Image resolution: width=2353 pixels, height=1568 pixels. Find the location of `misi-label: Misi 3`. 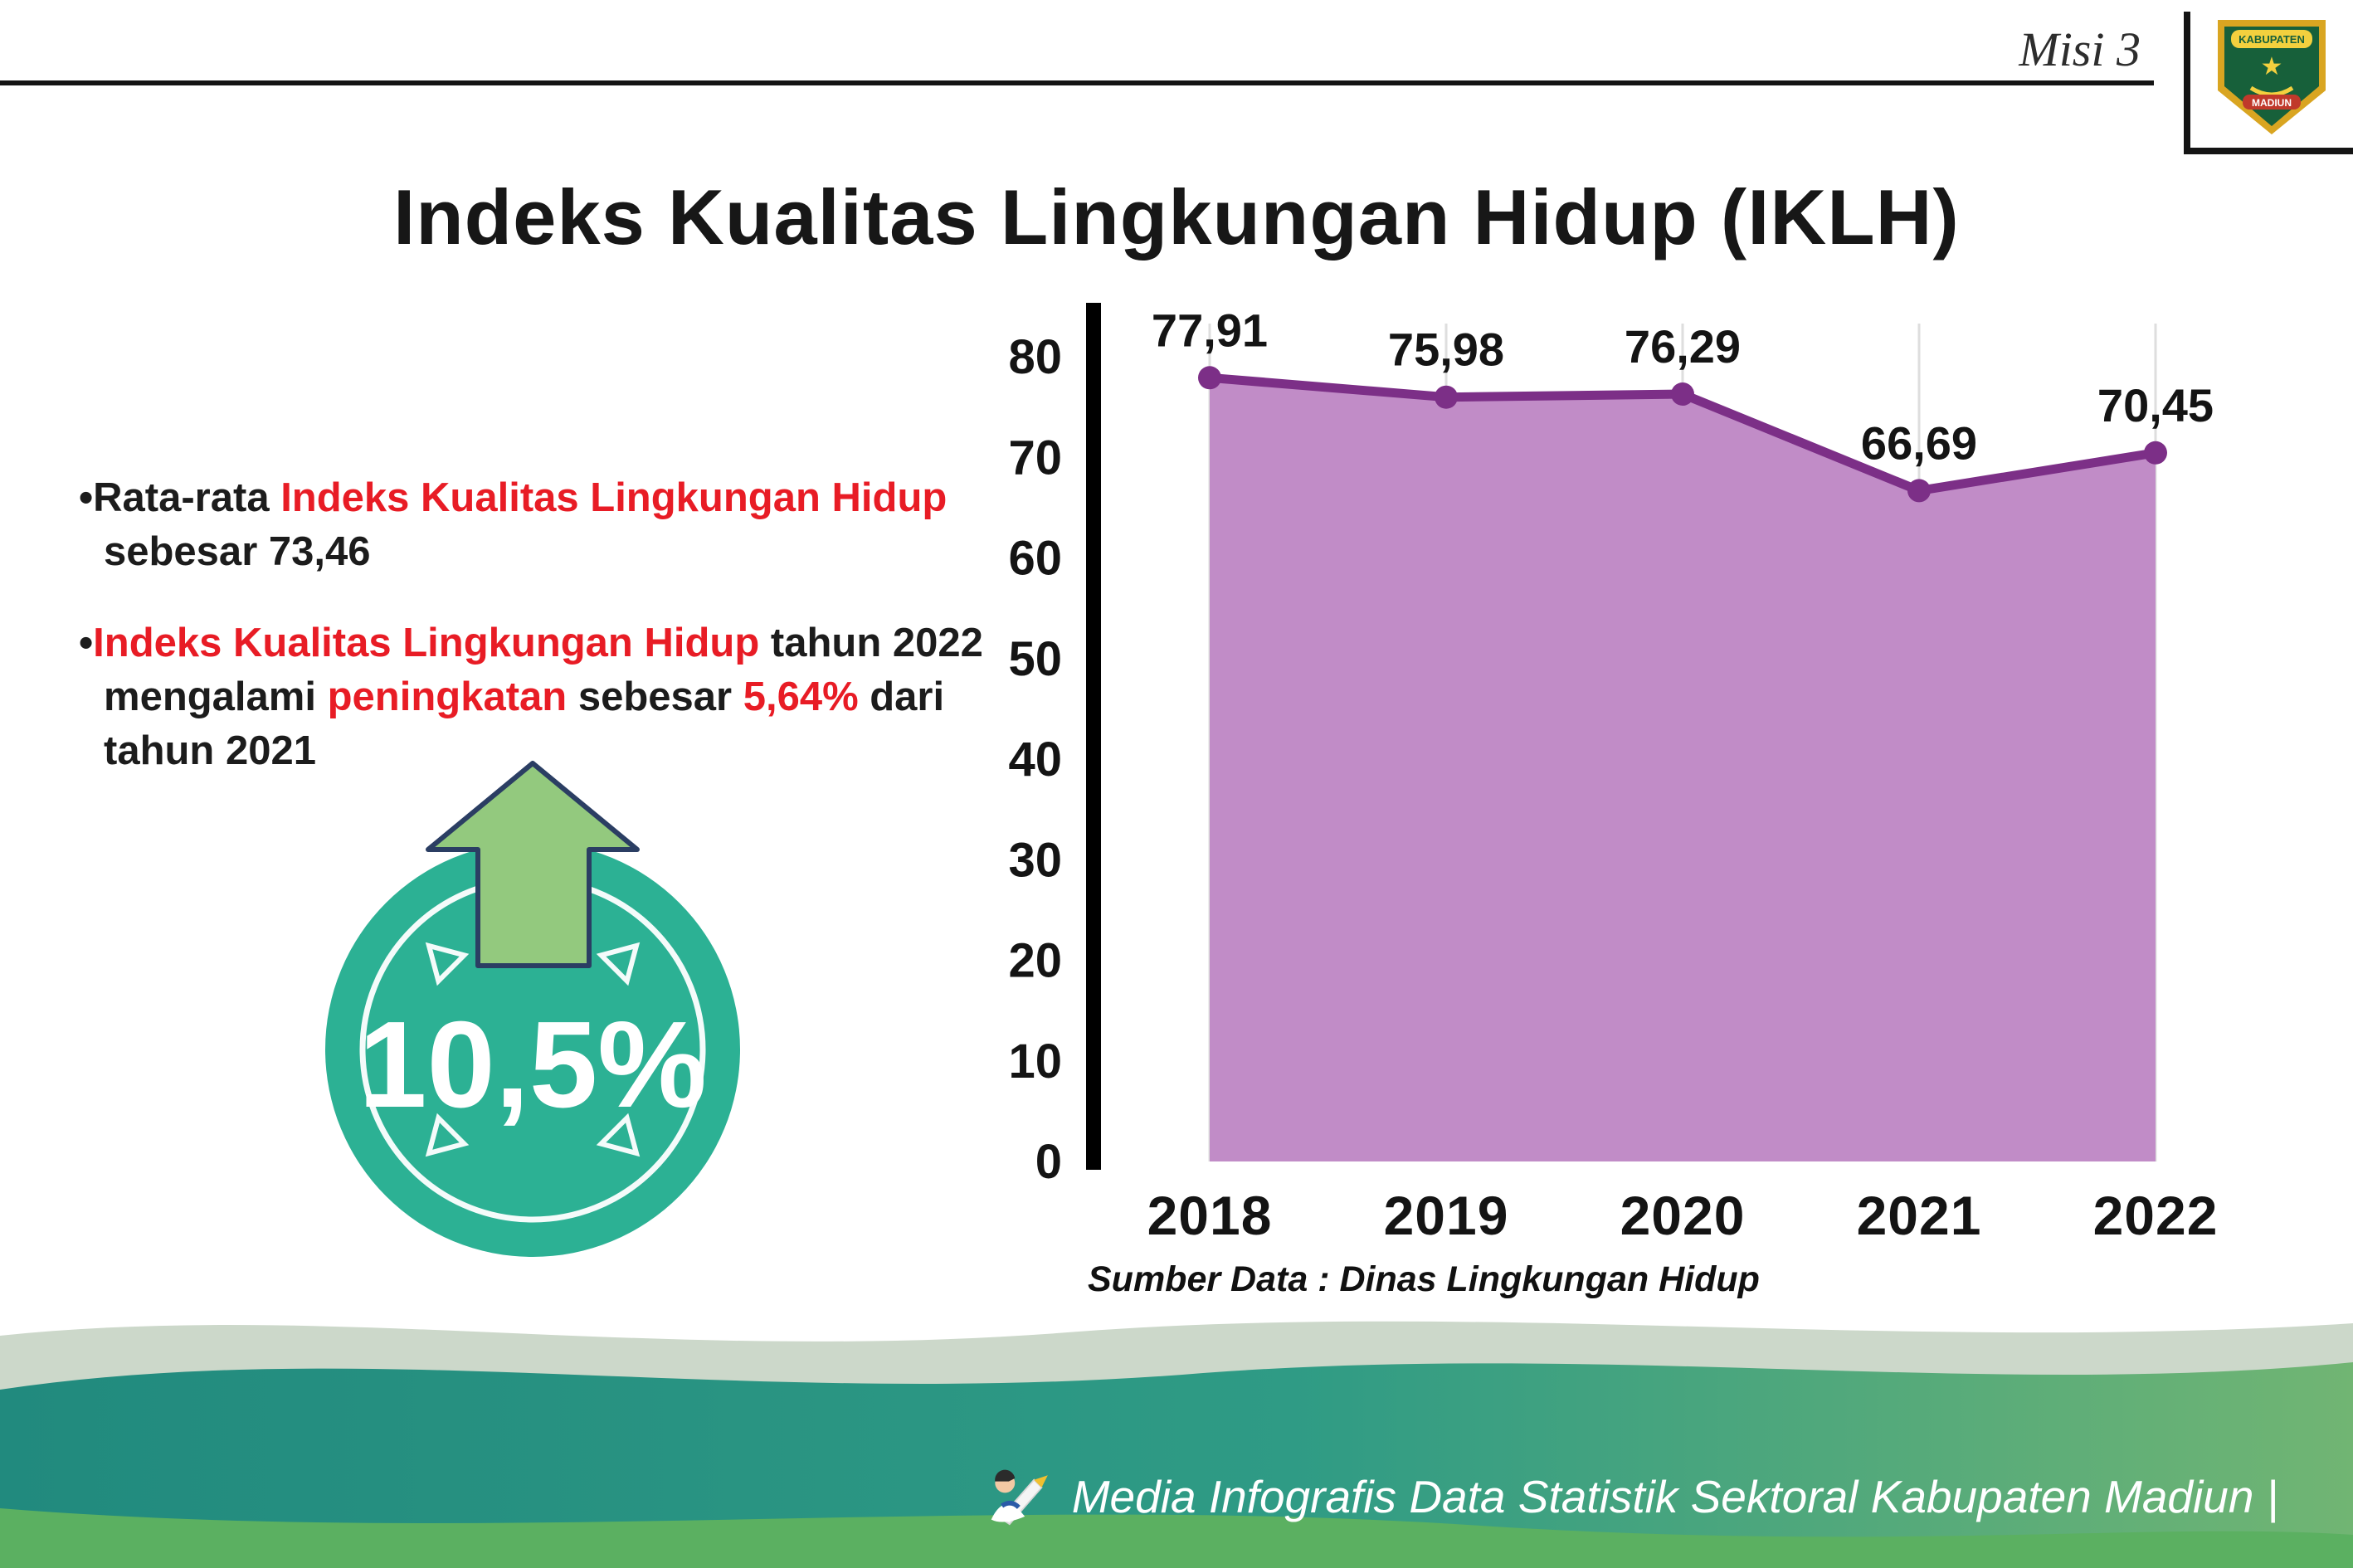

misi-label: Misi 3 is located at coordinates (2080, 49).